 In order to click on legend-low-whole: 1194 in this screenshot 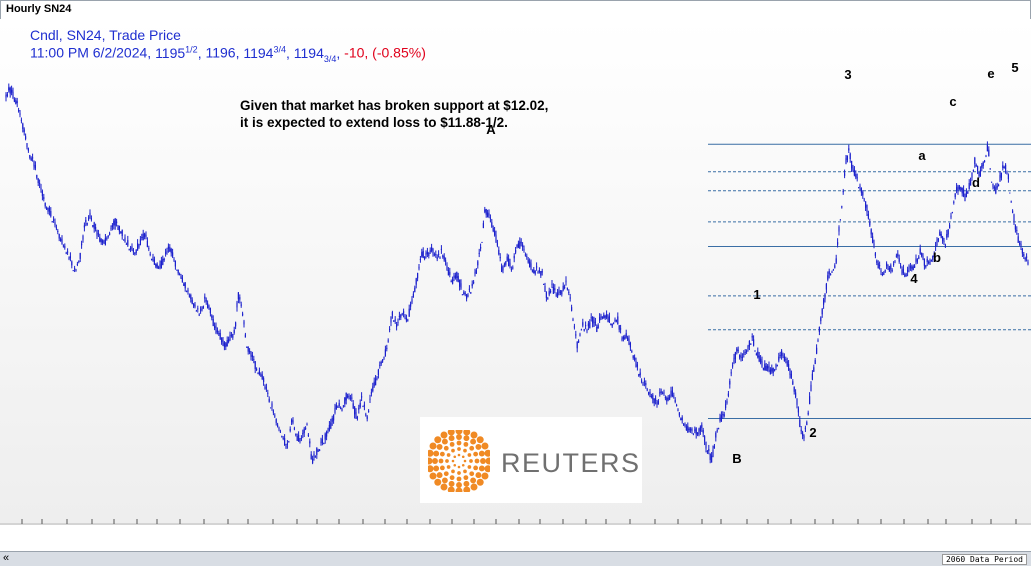, I will do `click(258, 52)`.